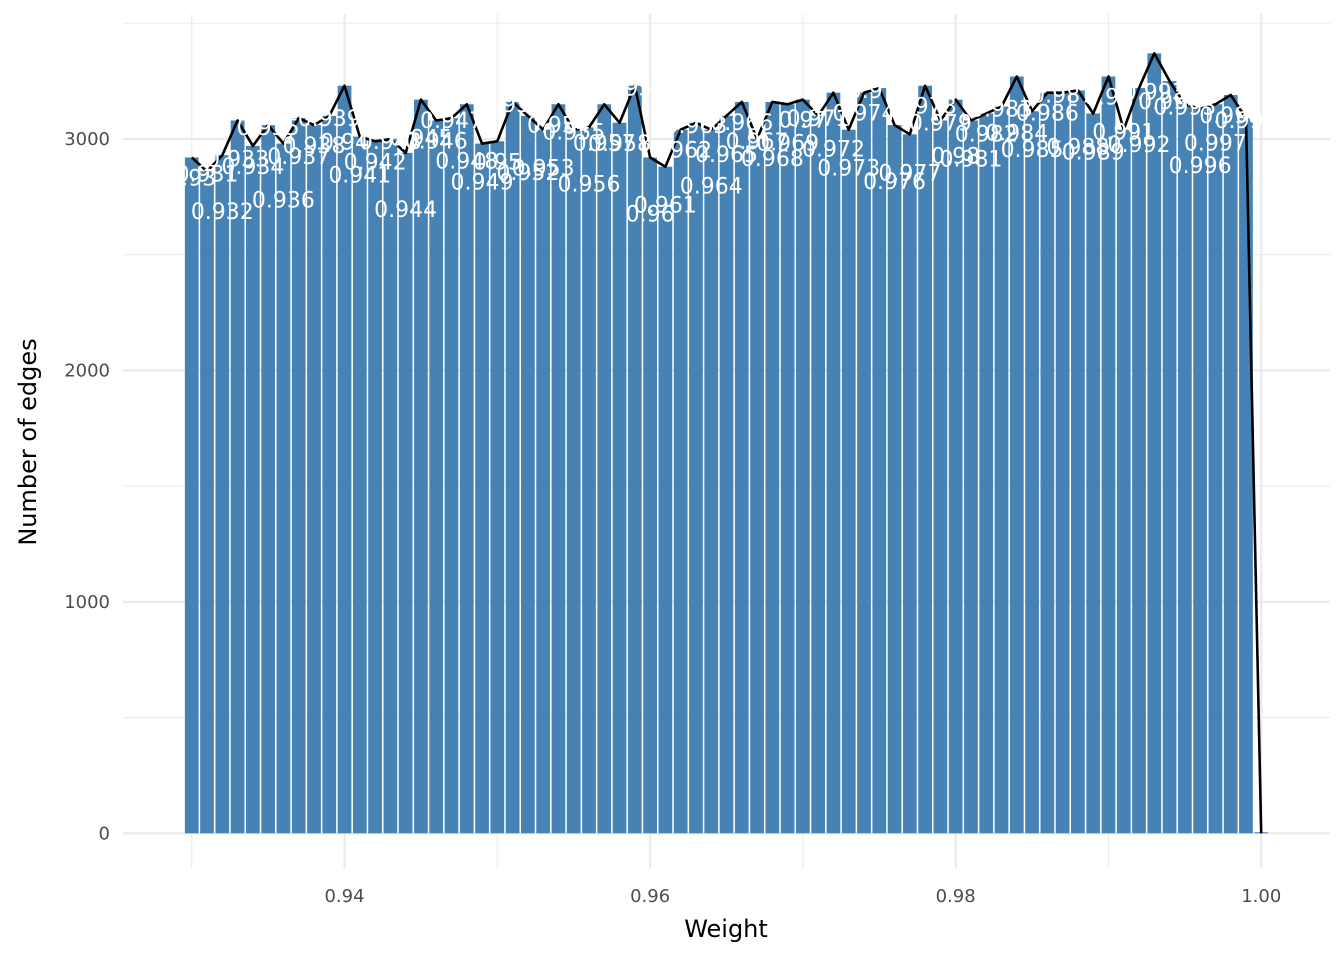  Describe the element at coordinates (925, 107) in the screenshot. I see `bar-label: 0.978` at that location.